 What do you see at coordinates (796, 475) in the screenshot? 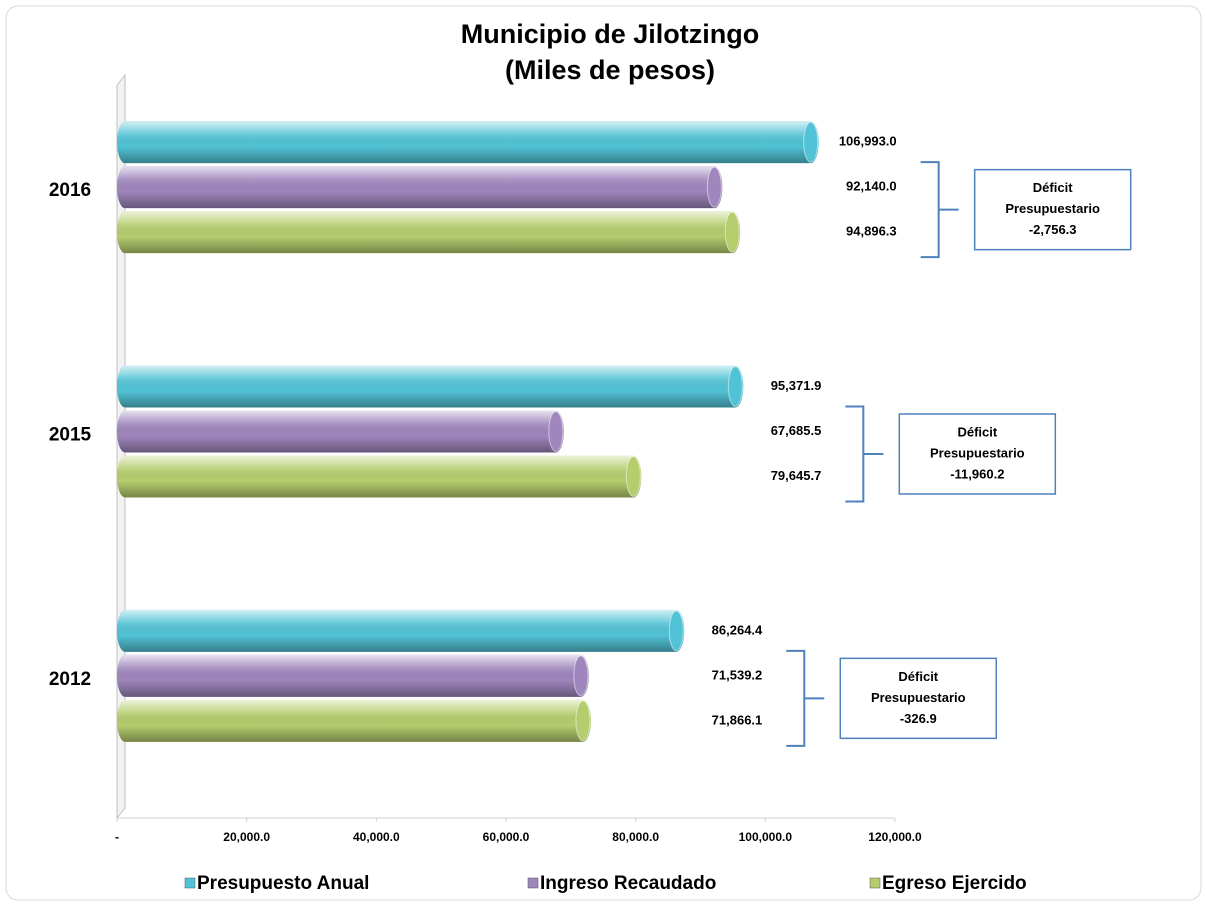
I see `data-label: 79,645.7` at bounding box center [796, 475].